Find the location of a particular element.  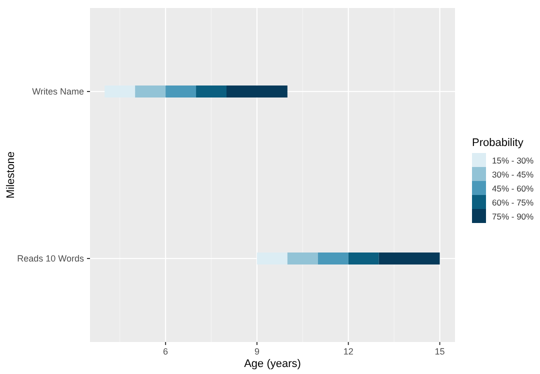

legend-title: Probability is located at coordinates (498, 143).